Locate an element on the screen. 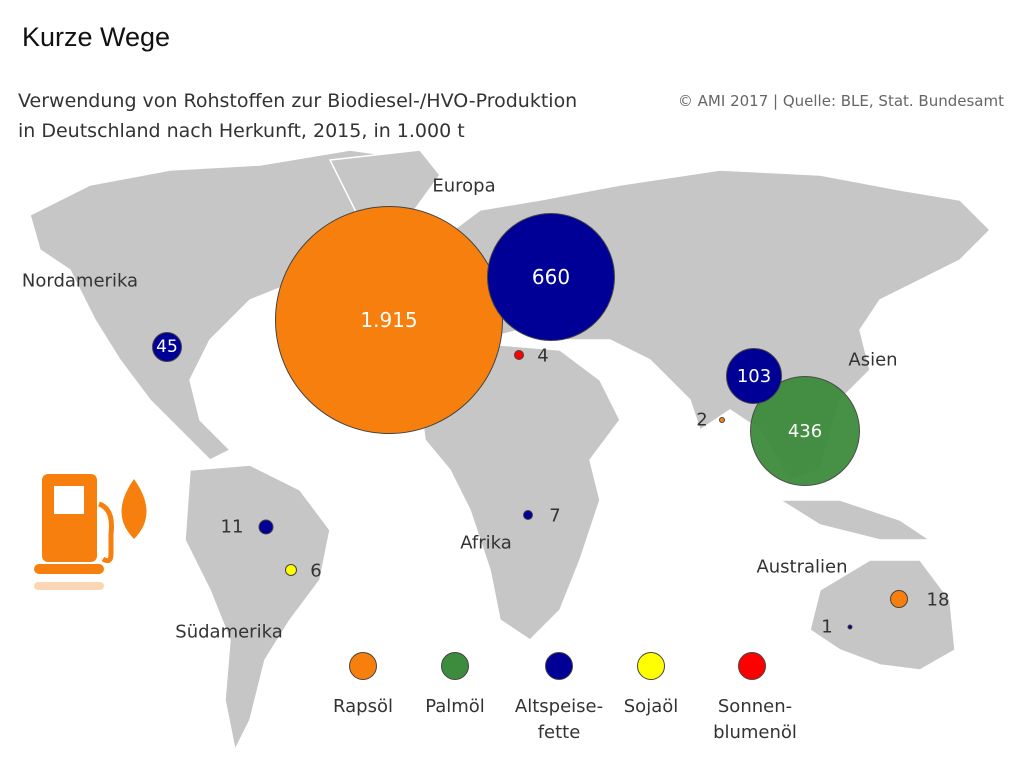 The height and width of the screenshot is (778, 1024). legend-label-rapsoel: Rapsöl is located at coordinates (363, 706).